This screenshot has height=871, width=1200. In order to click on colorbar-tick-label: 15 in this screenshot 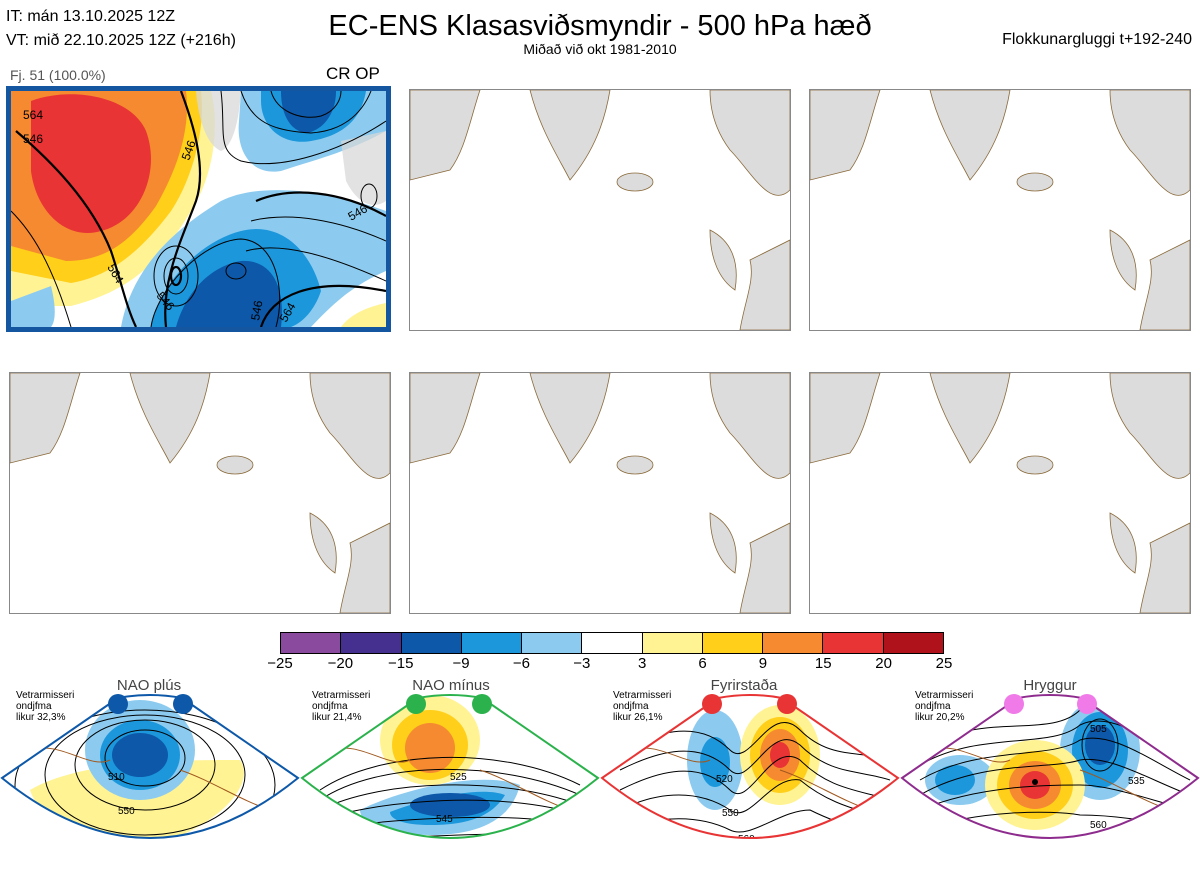, I will do `click(823, 663)`.